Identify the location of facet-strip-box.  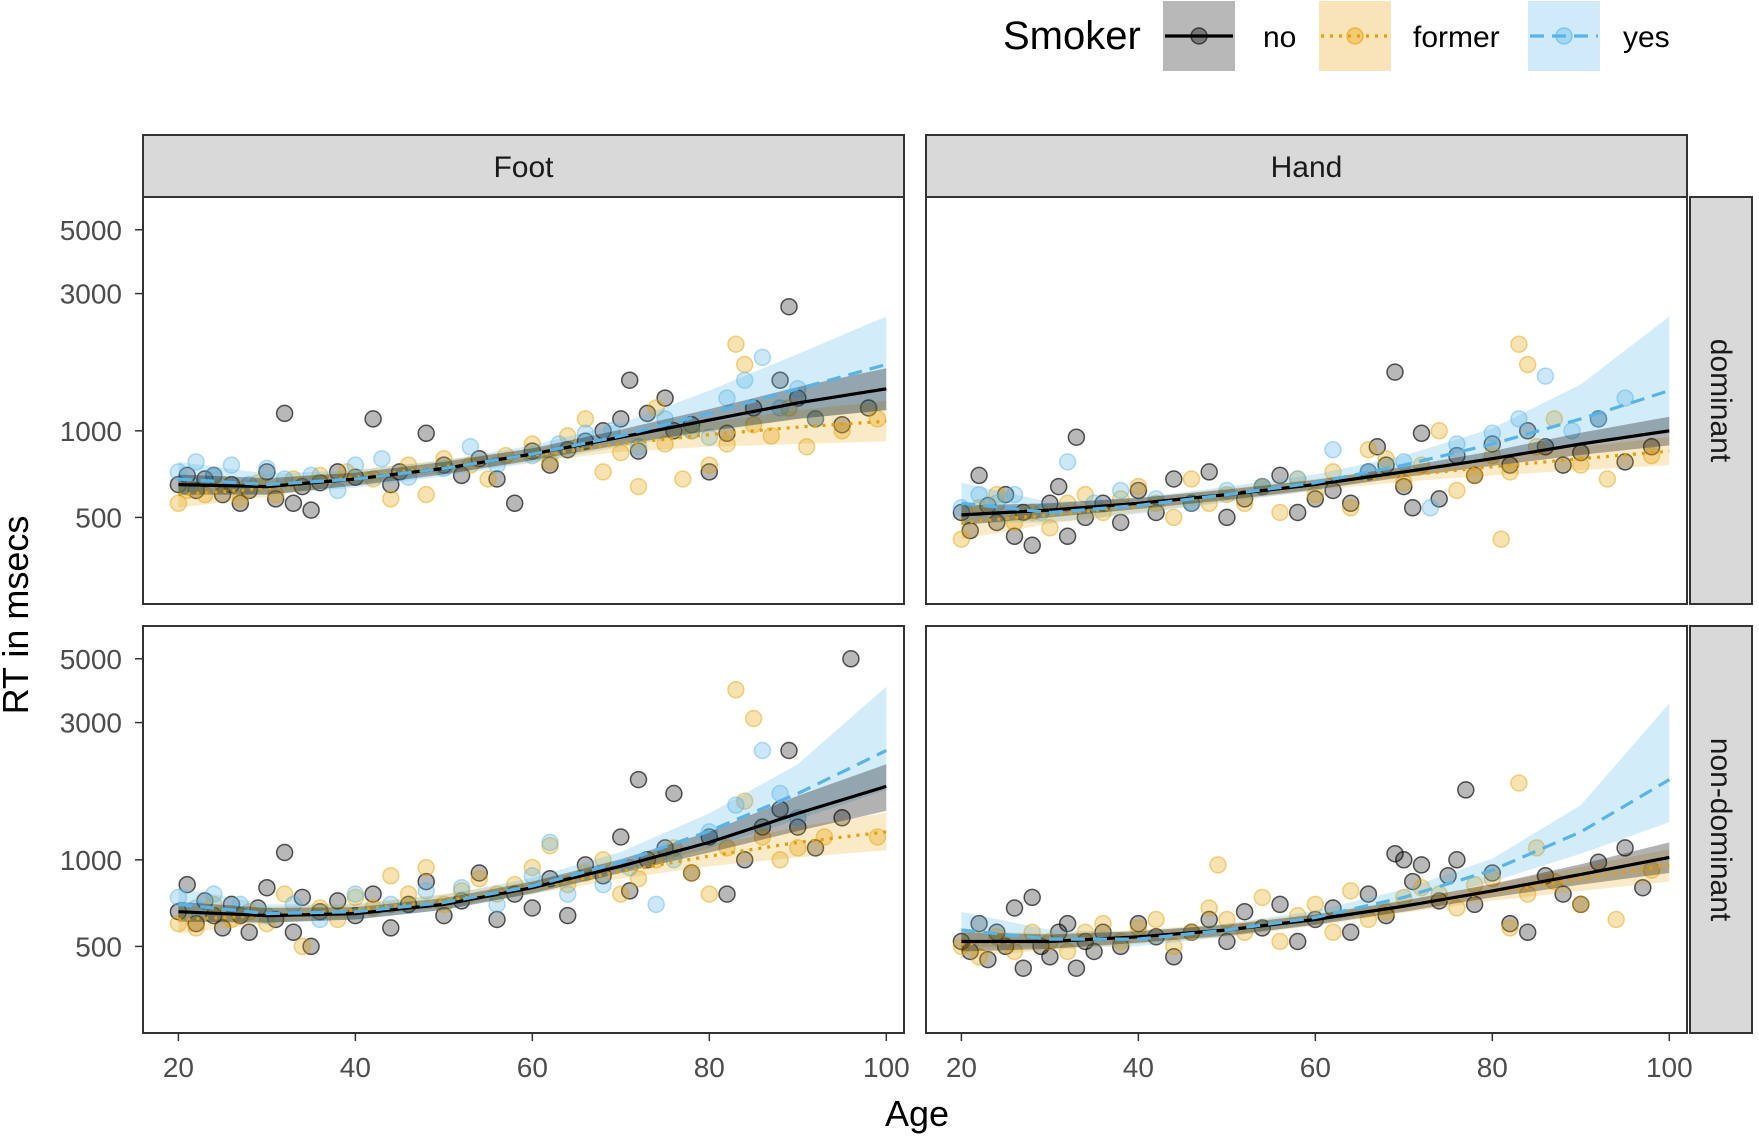
(1721, 829).